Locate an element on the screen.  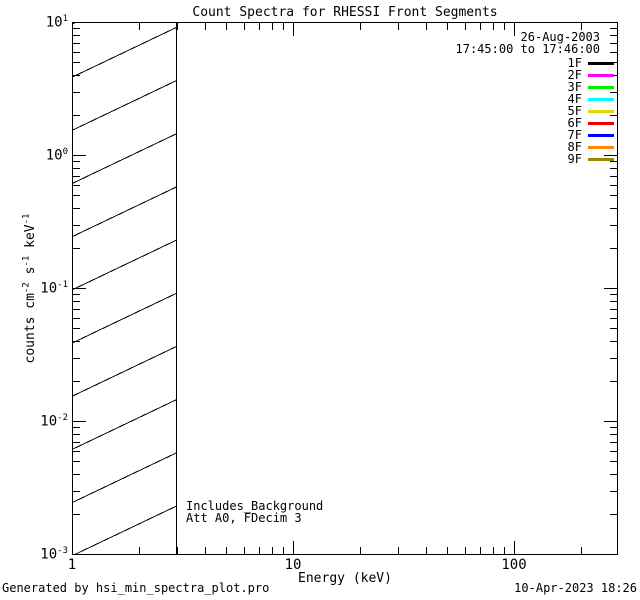
legend-date: 26-Aug-2003 is located at coordinates (560, 37).